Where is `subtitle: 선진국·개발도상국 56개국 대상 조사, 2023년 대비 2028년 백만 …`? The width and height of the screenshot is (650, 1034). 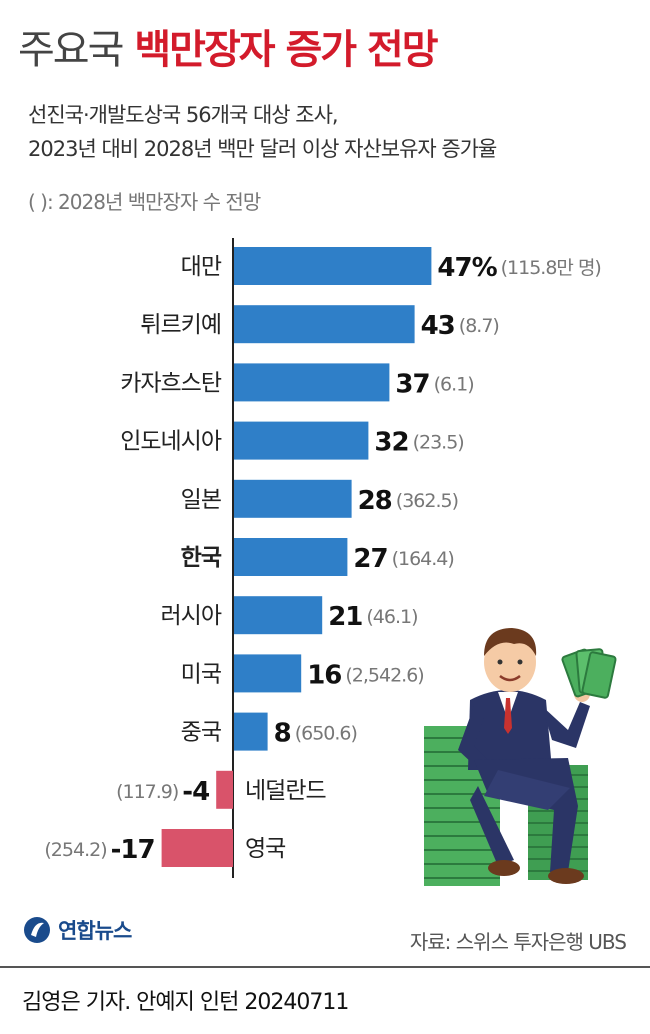 subtitle: 선진국·개발도상국 56개국 대상 조사, 2023년 대비 2028년 백만 … is located at coordinates (262, 132).